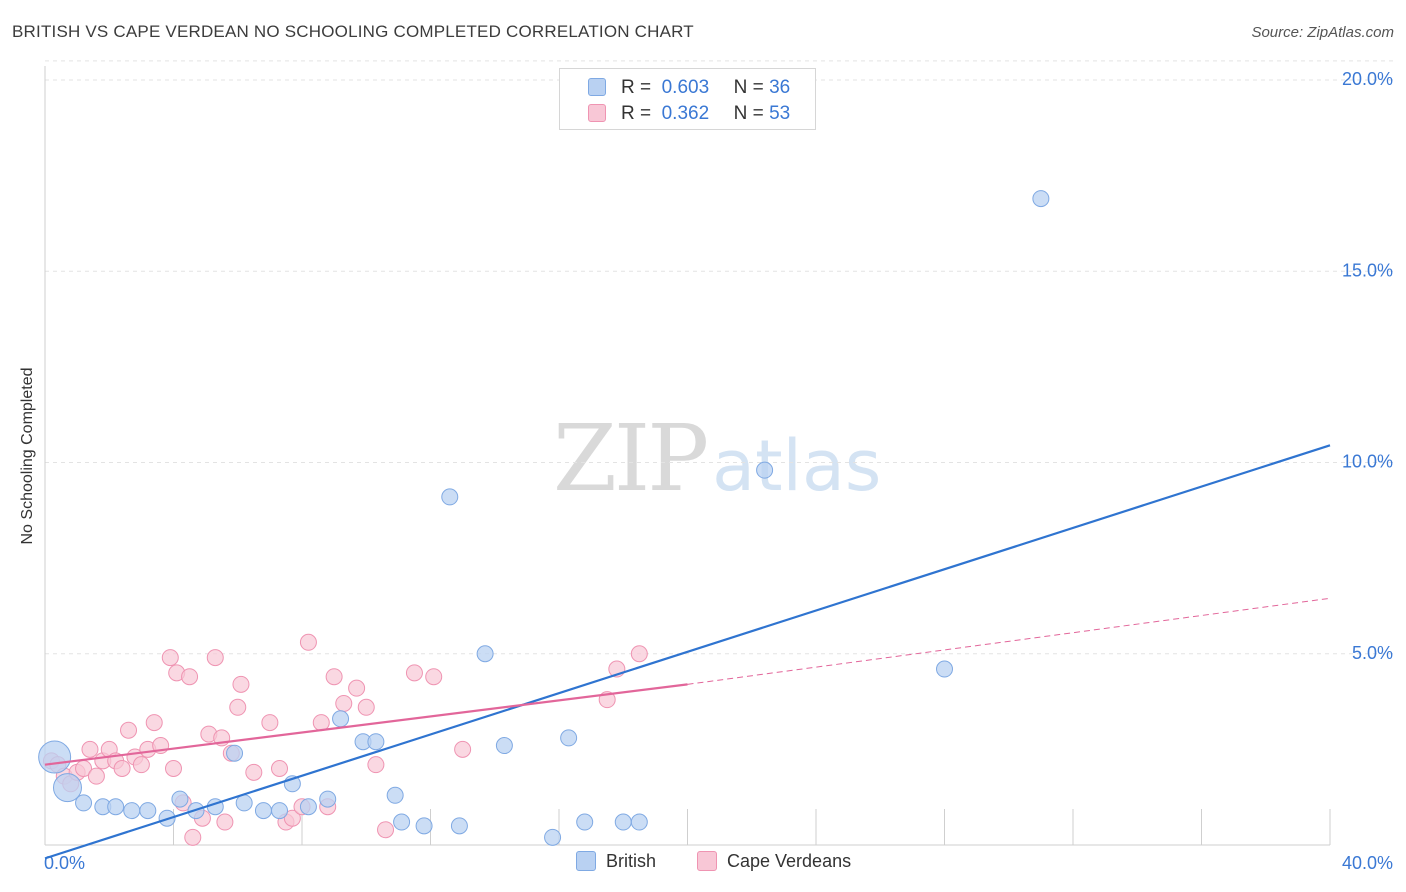  I want to click on legend-cape-label: Cape Verdeans, so click(789, 861).